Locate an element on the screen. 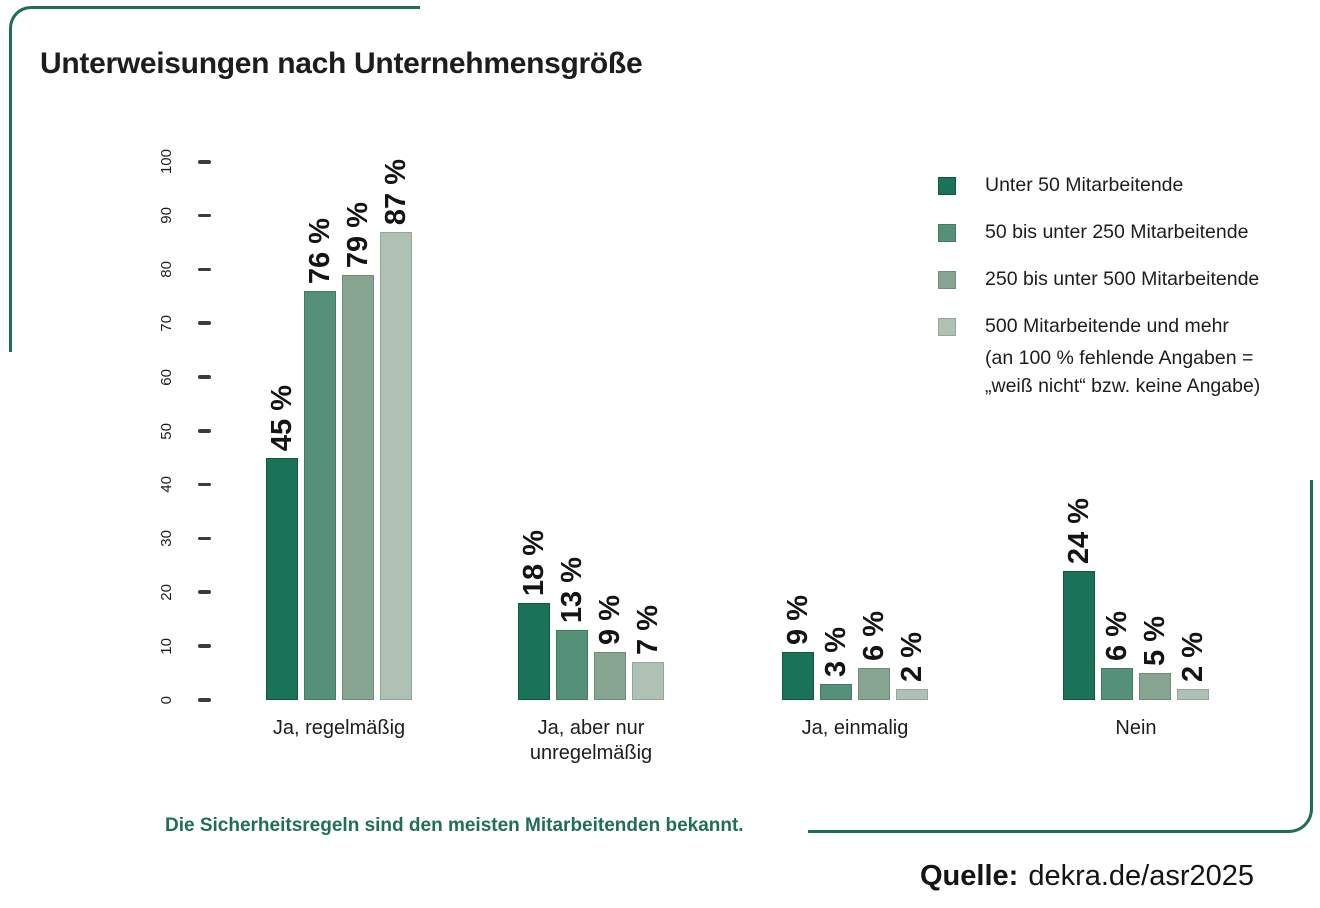  bar-group: 45 % 76 % 79 % 87 % is located at coordinates (338, 429).